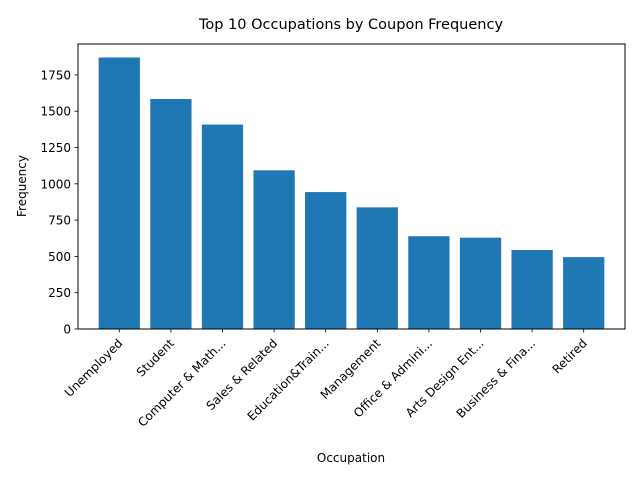 The width and height of the screenshot is (640, 480). I want to click on x-axis-label: Occupation, so click(351, 458).